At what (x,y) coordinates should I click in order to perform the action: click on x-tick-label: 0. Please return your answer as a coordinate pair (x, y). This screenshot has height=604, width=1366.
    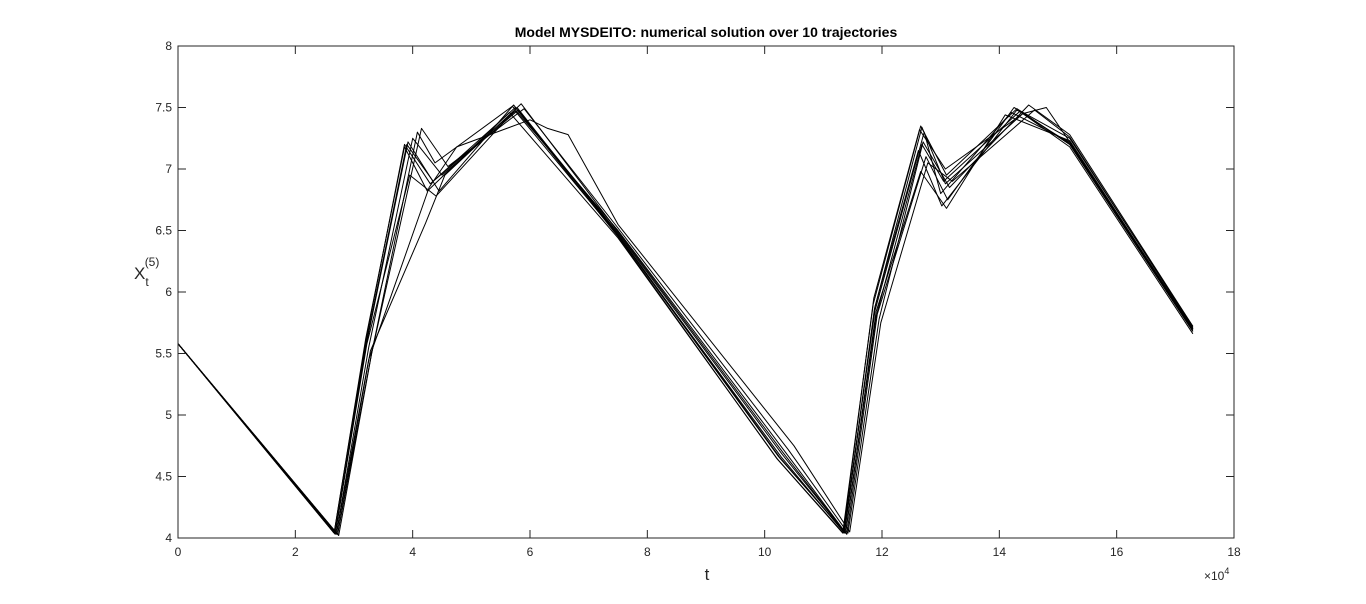
    Looking at the image, I should click on (178, 552).